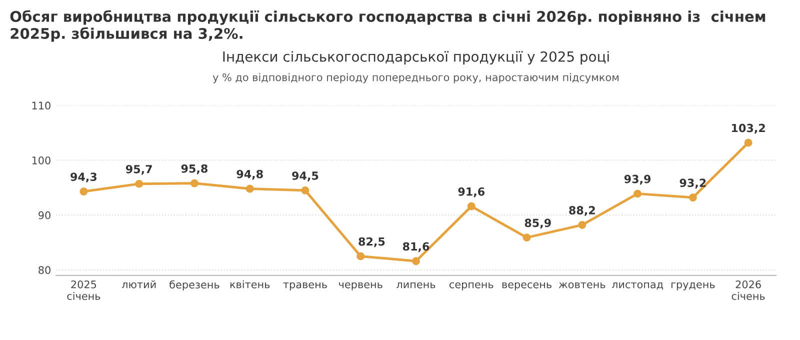 Image resolution: width=800 pixels, height=340 pixels. I want to click on data-label: 93,2, so click(693, 183).